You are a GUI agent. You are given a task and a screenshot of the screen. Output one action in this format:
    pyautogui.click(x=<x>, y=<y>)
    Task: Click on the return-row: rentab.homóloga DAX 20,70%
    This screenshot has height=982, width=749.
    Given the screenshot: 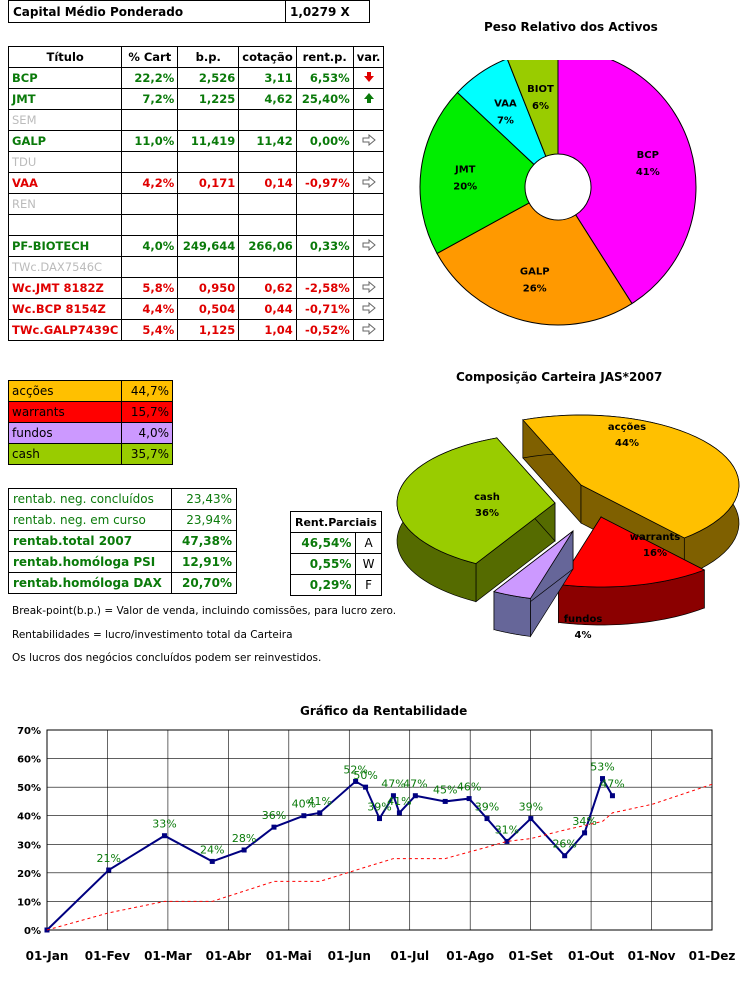 What is the action you would take?
    pyautogui.click(x=122, y=583)
    